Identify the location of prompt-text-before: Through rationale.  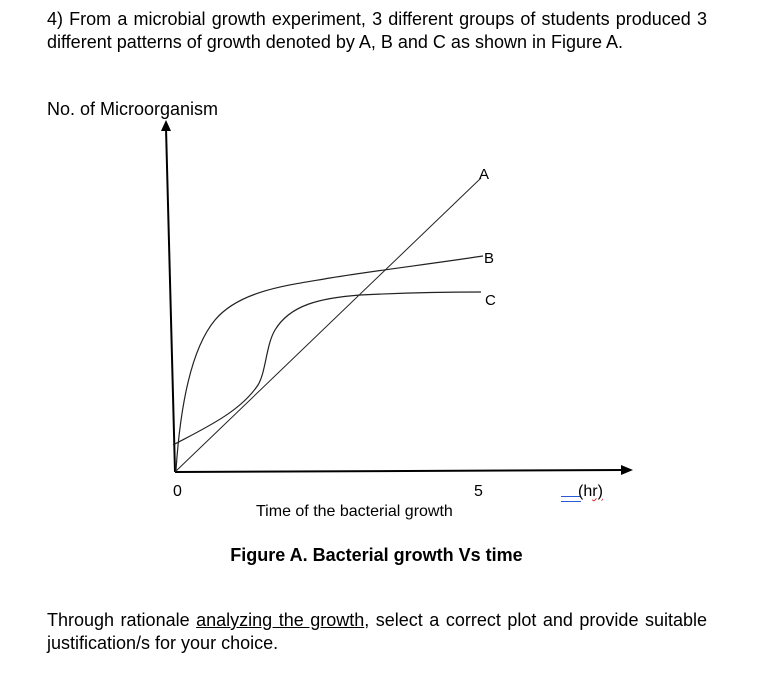
(122, 620).